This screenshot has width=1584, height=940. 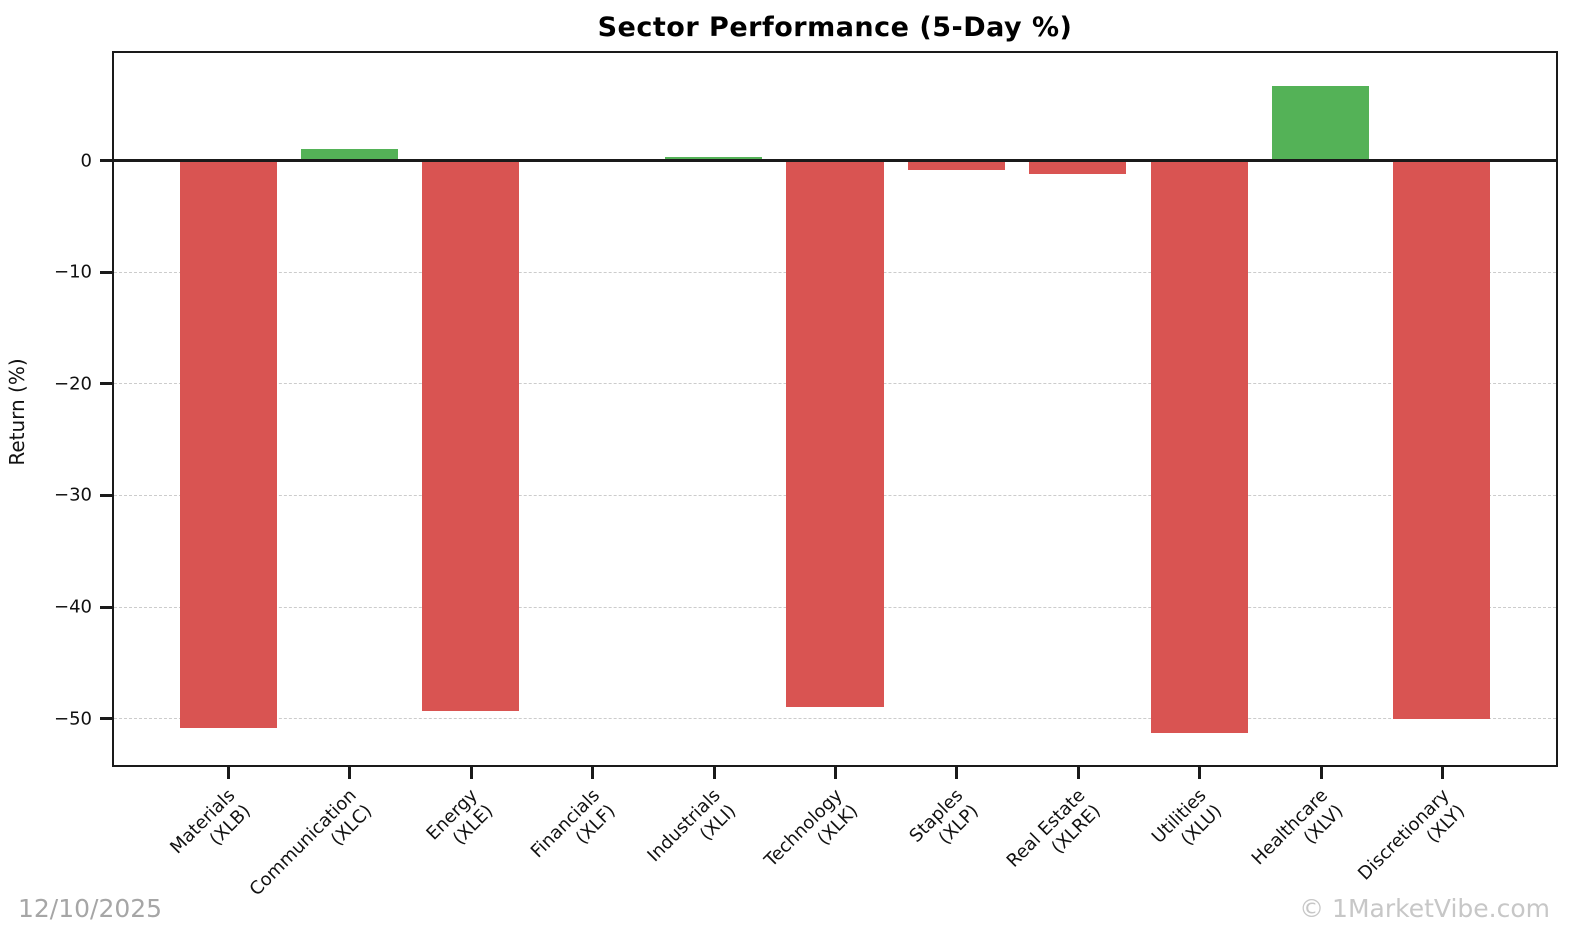 What do you see at coordinates (835, 433) in the screenshot?
I see `bar-technology-xlk` at bounding box center [835, 433].